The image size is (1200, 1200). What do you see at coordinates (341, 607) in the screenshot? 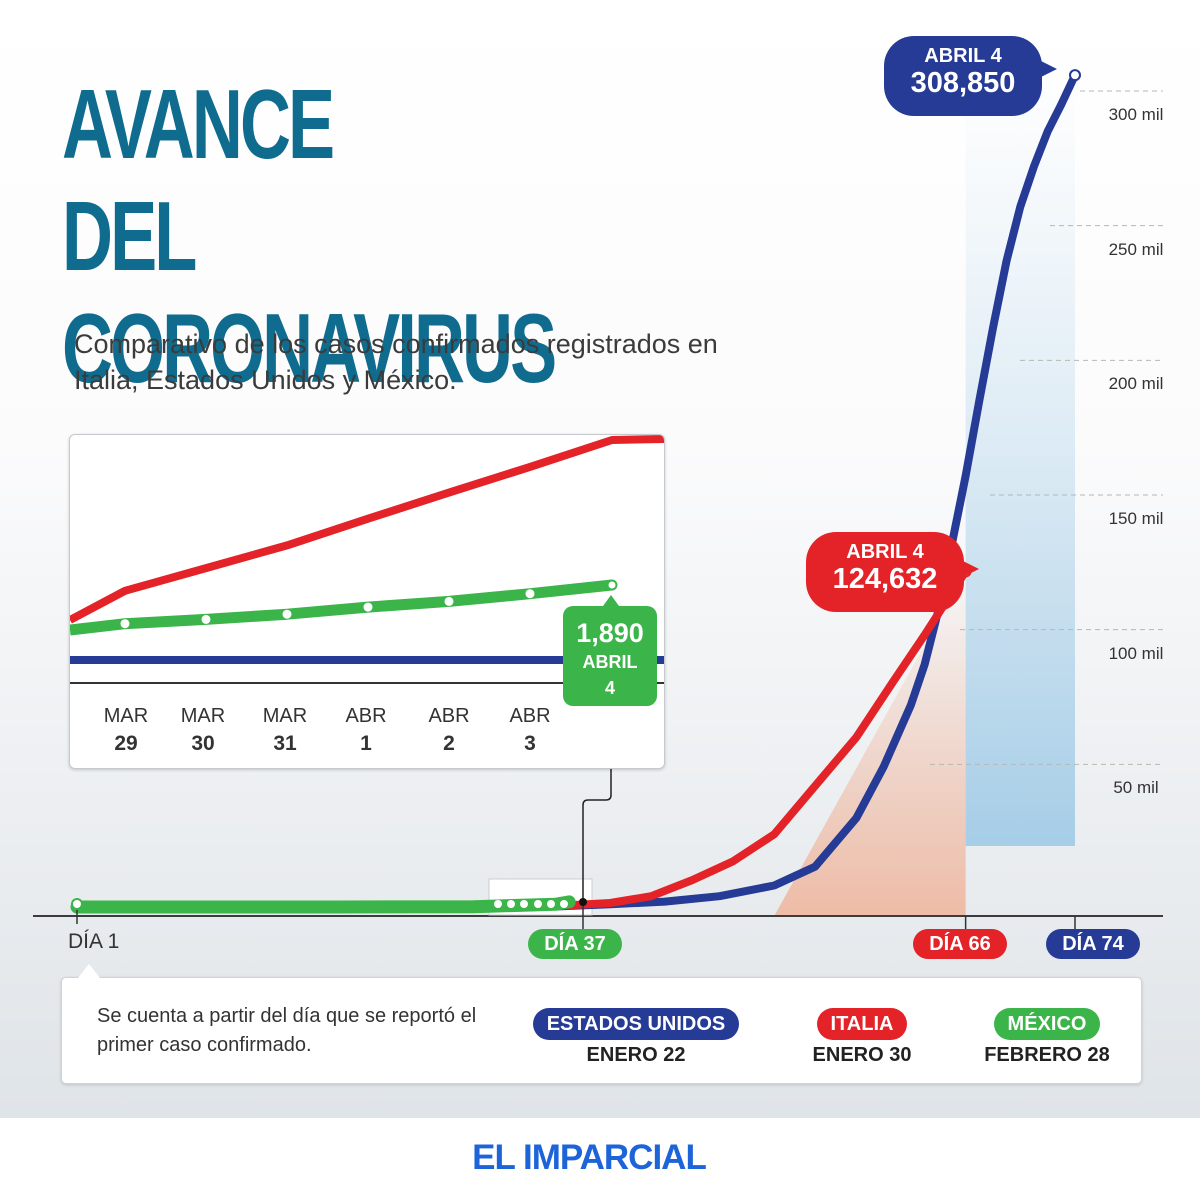
I see `inset-mexico-line` at bounding box center [341, 607].